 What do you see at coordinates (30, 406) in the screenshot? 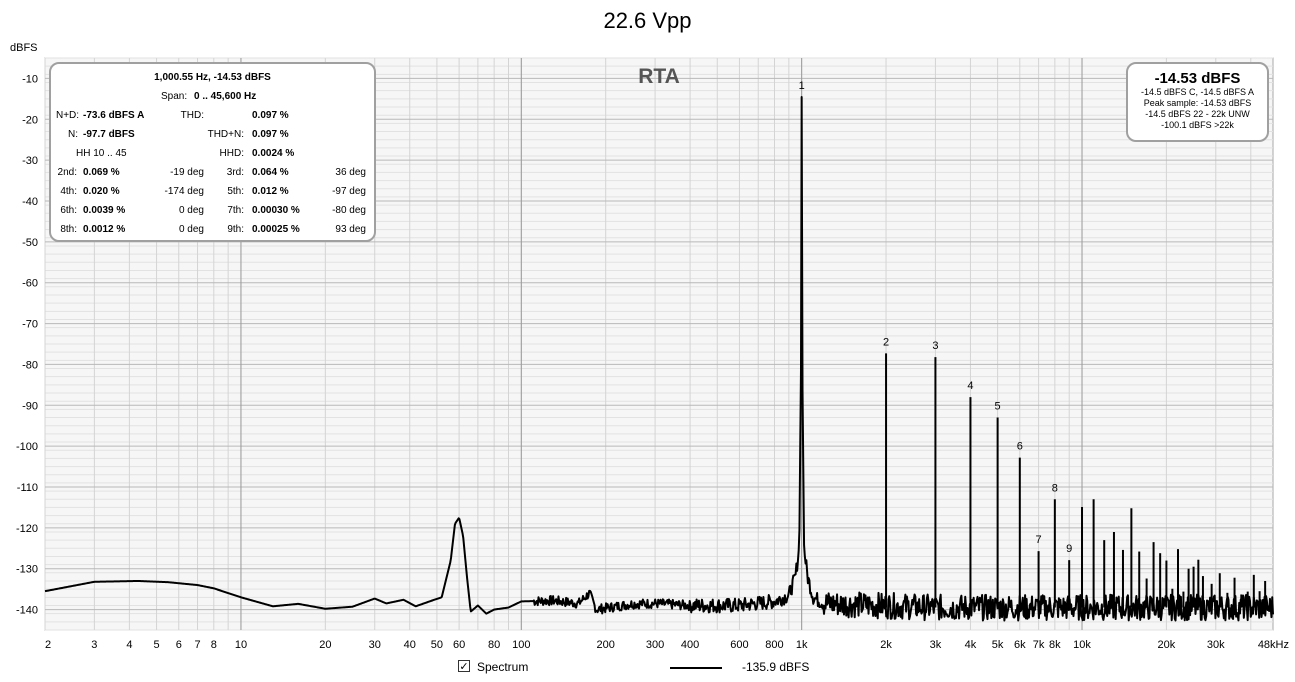
I see `y-tick-label: -90` at bounding box center [30, 406].